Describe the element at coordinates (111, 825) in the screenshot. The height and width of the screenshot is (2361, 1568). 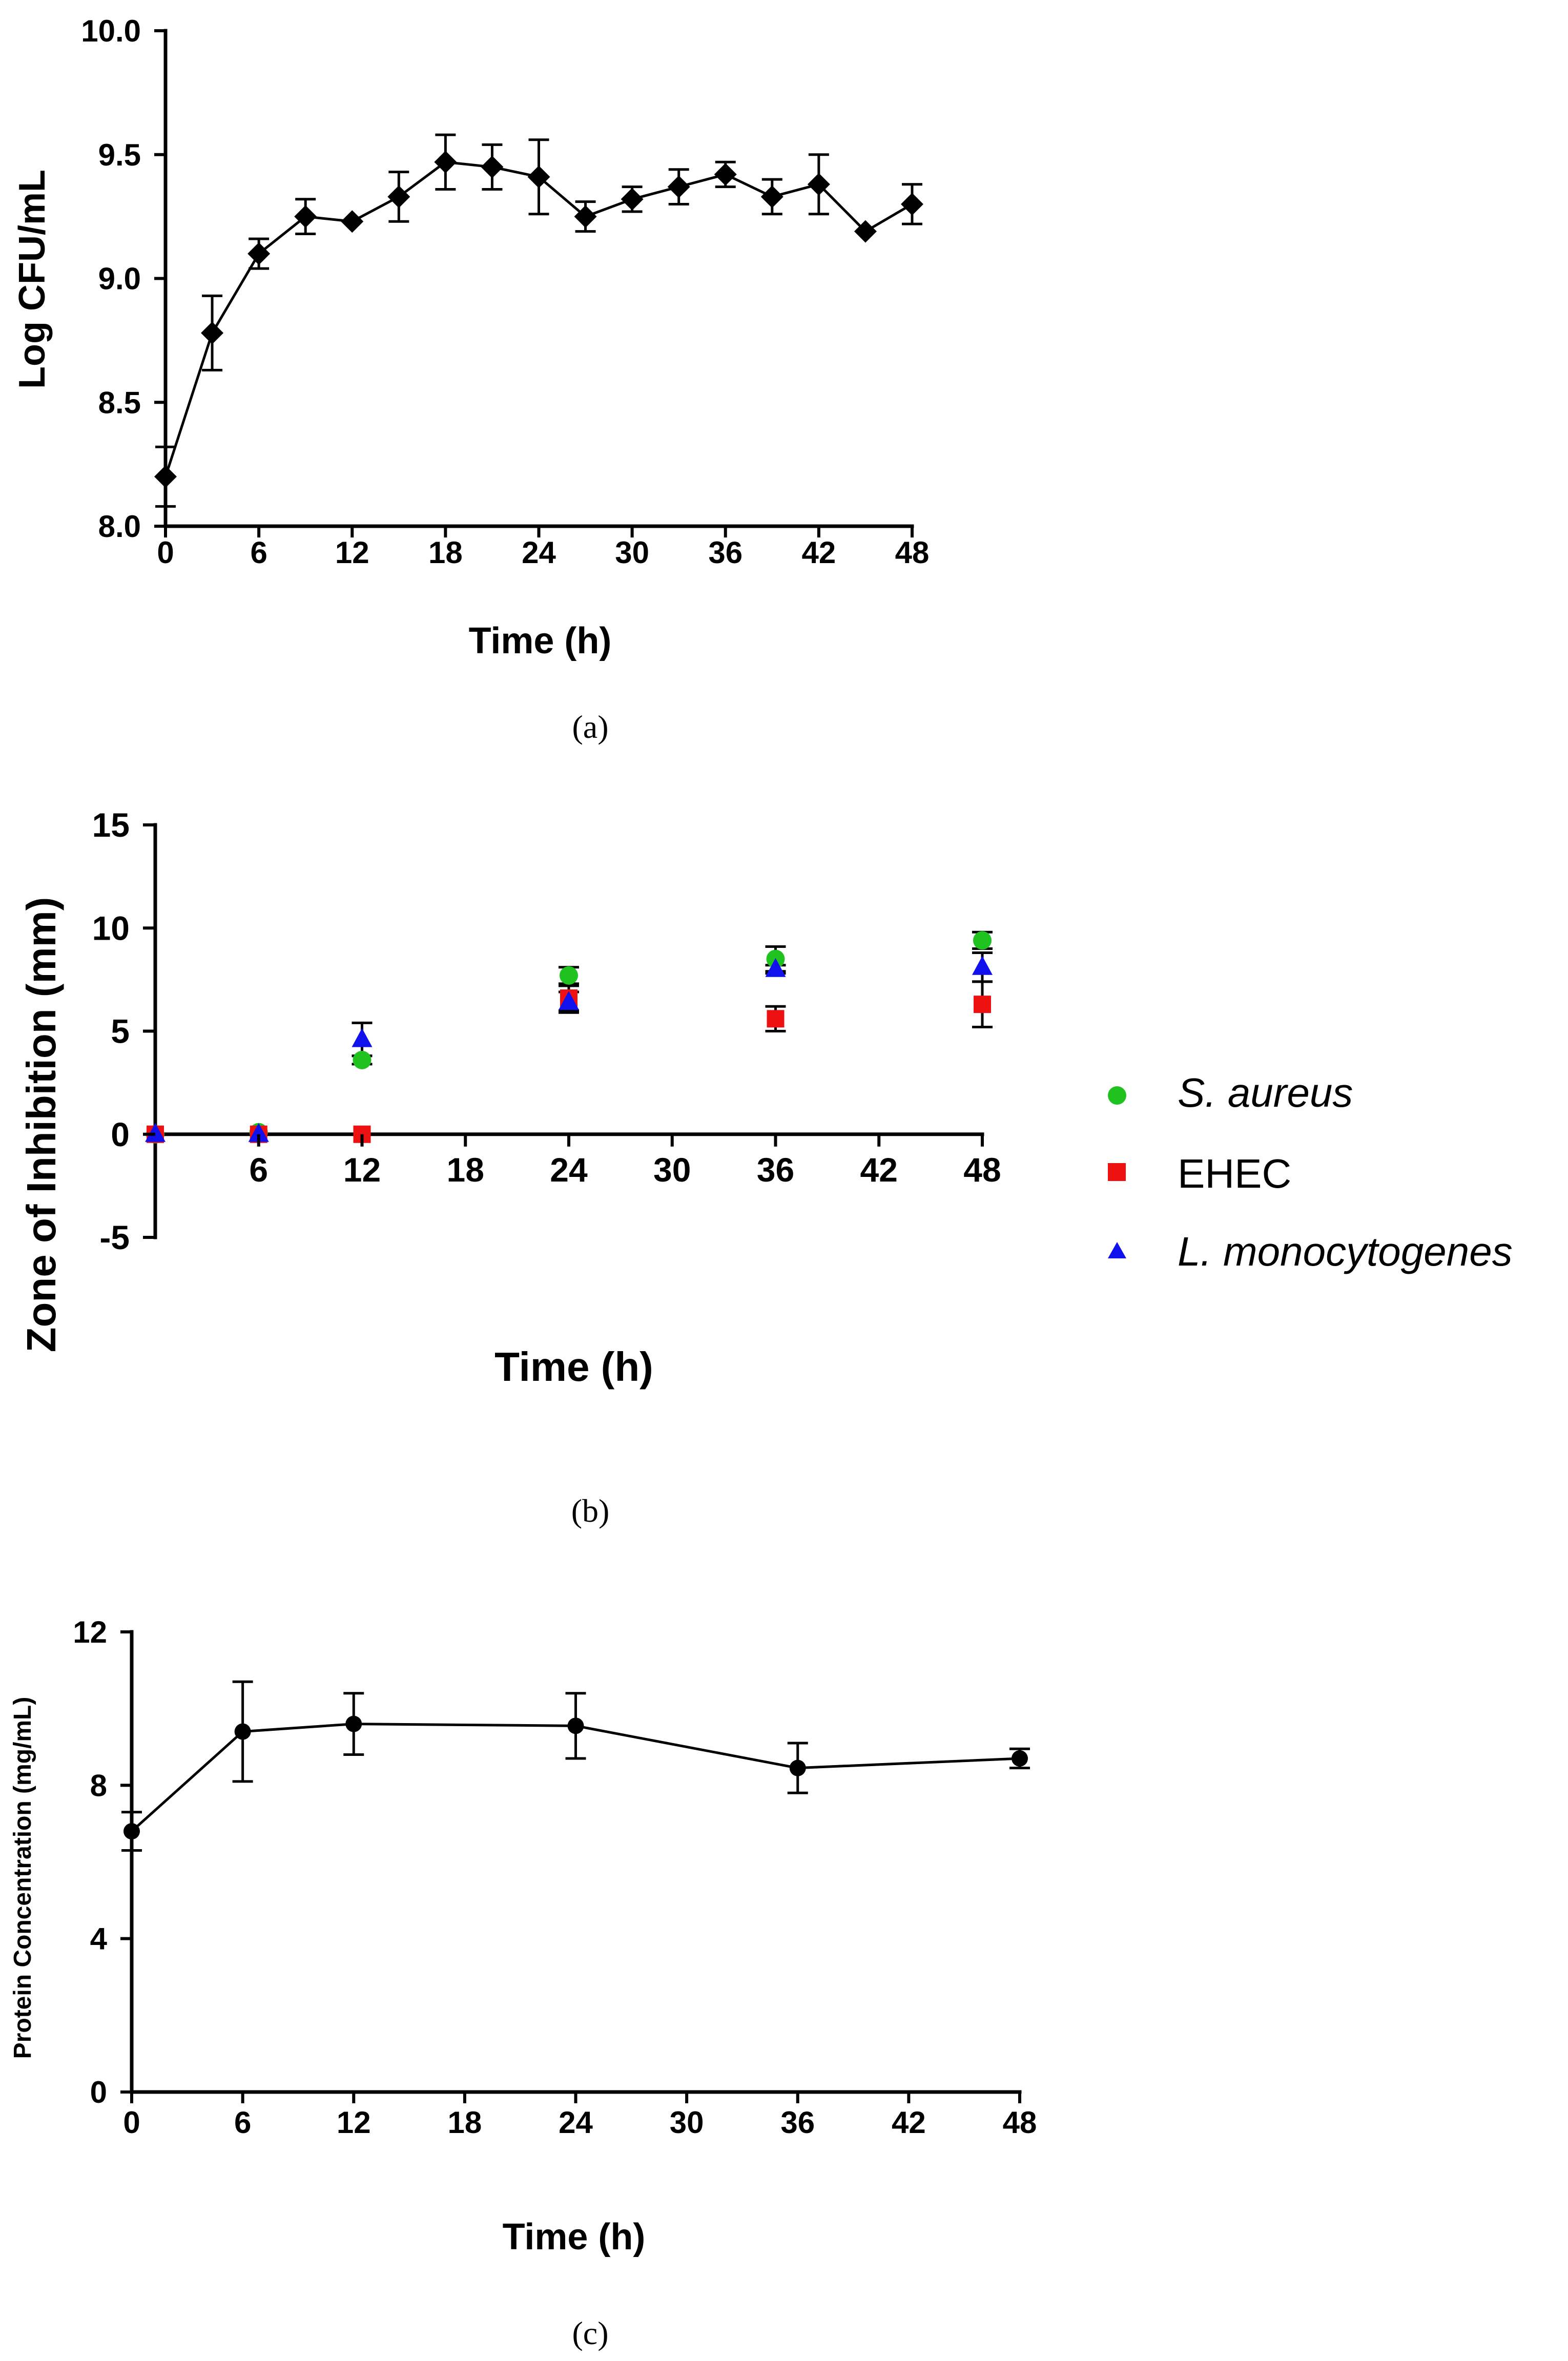
I see `panel-b-y-tick-label: 15` at that location.